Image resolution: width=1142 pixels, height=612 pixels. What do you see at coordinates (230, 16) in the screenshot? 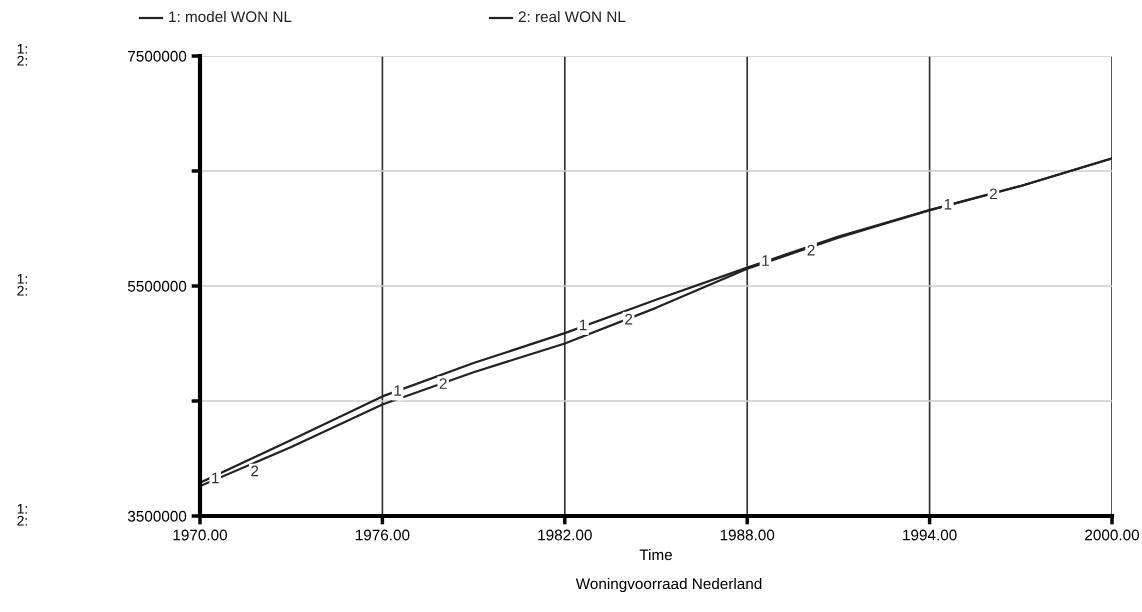
I see `legend-label: 1: model WON NL` at bounding box center [230, 16].